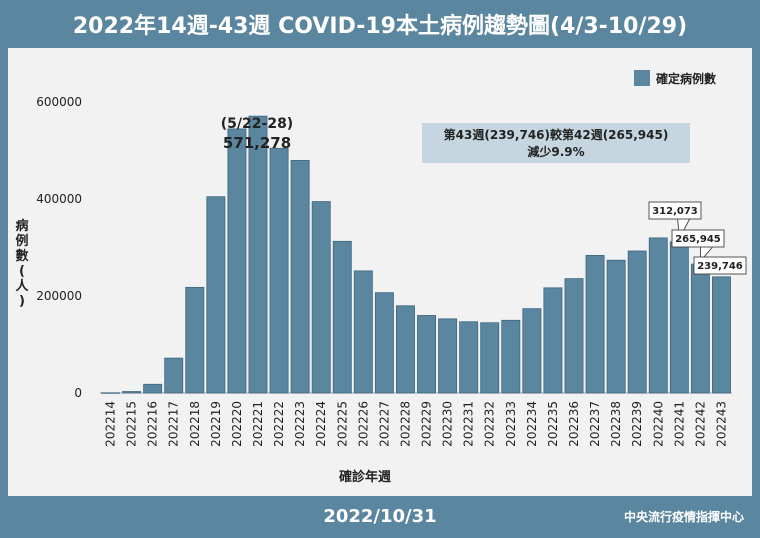  What do you see at coordinates (595, 424) in the screenshot?
I see `x-tick-label: 202237` at bounding box center [595, 424].